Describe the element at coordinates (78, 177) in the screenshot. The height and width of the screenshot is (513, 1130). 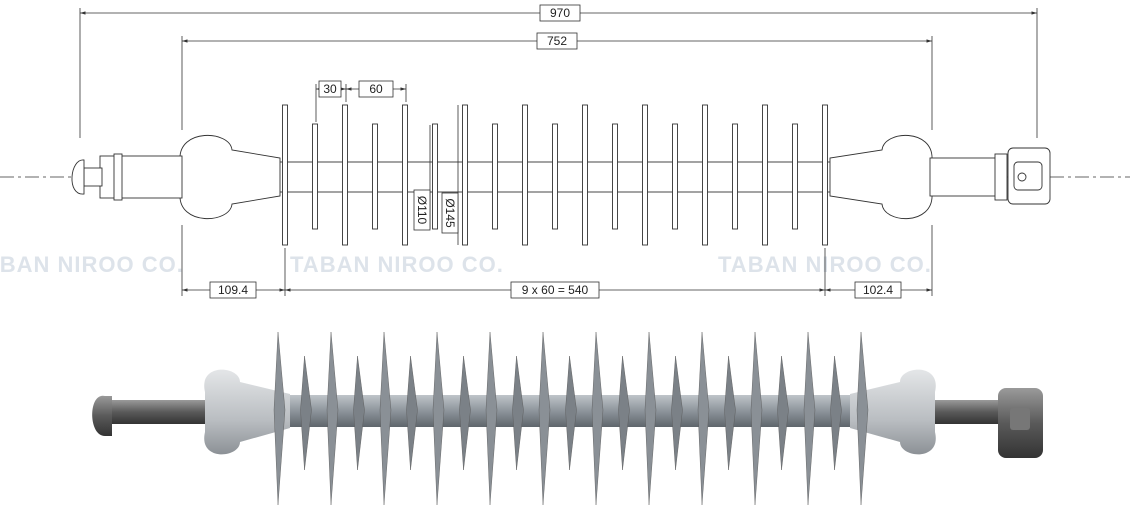
I see `left-cap` at that location.